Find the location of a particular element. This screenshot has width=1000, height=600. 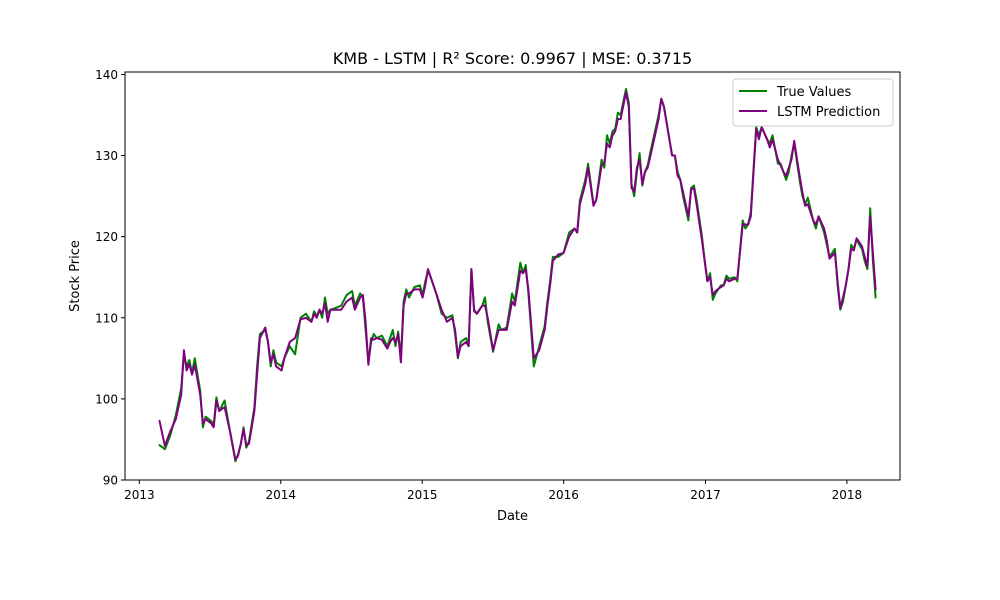

x-tick-label: 2014 is located at coordinates (281, 495).